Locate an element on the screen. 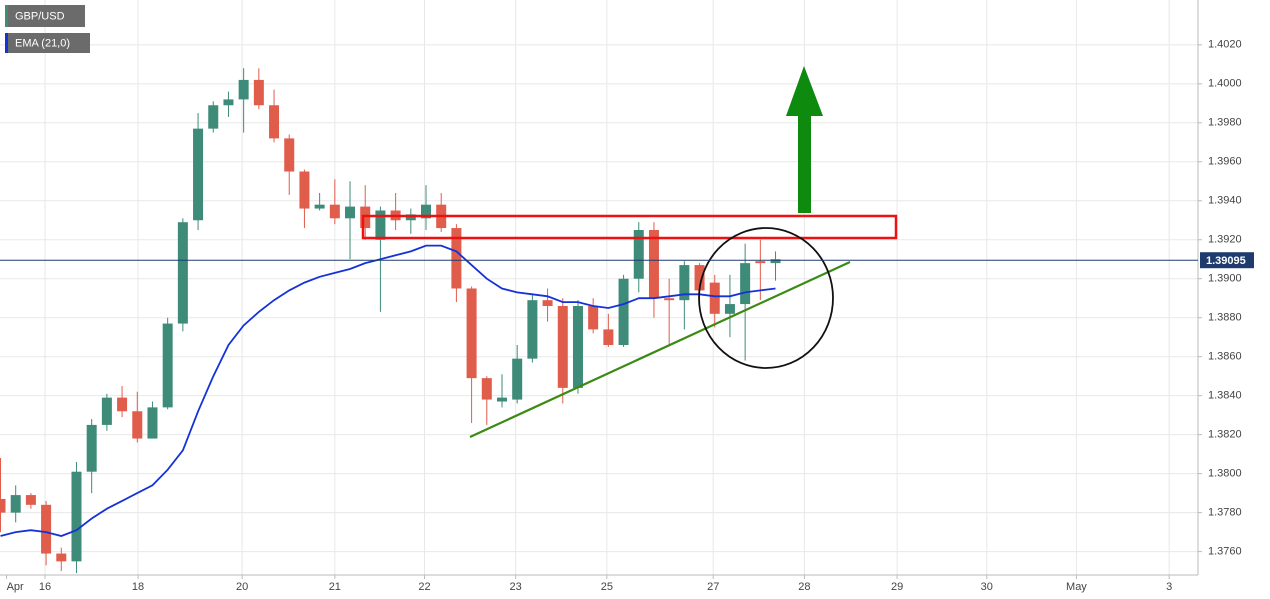 The image size is (1270, 599). y-tick-label: 1.4000 is located at coordinates (1225, 84).